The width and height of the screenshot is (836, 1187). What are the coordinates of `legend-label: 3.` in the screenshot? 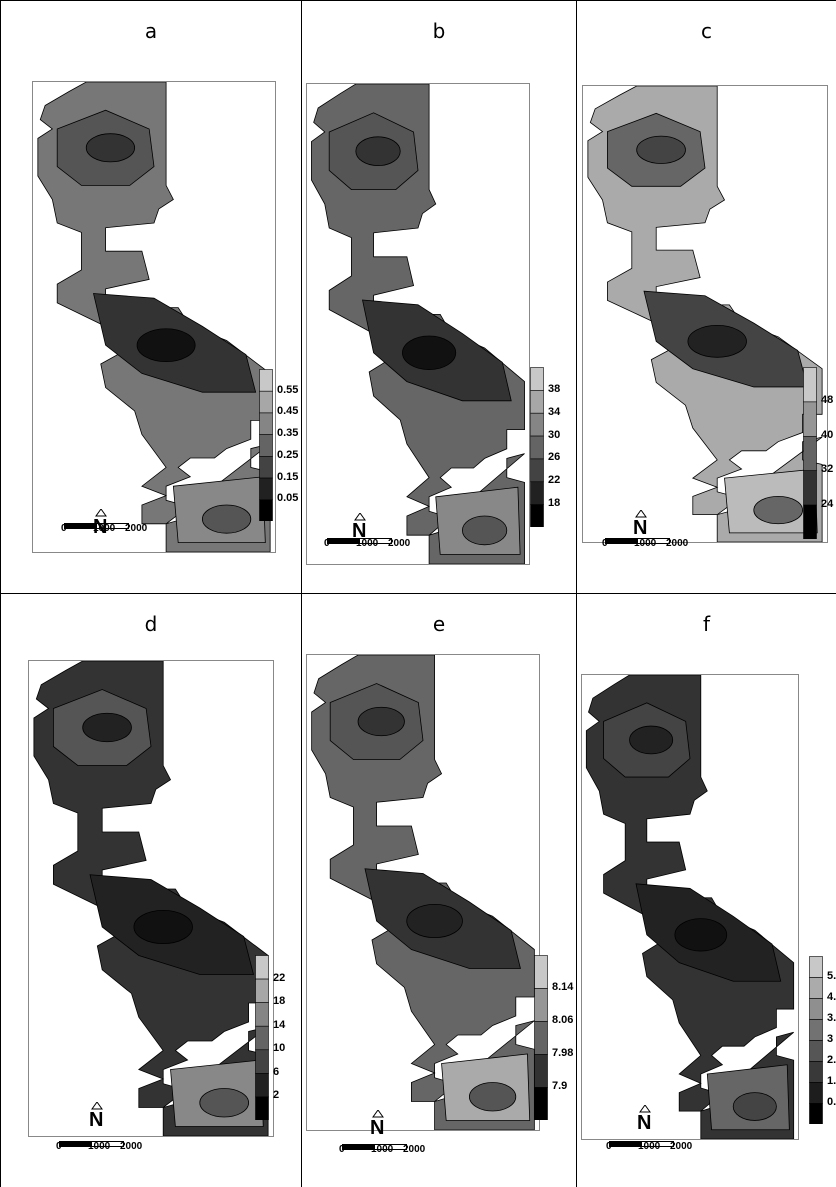 It's located at (831, 1018).